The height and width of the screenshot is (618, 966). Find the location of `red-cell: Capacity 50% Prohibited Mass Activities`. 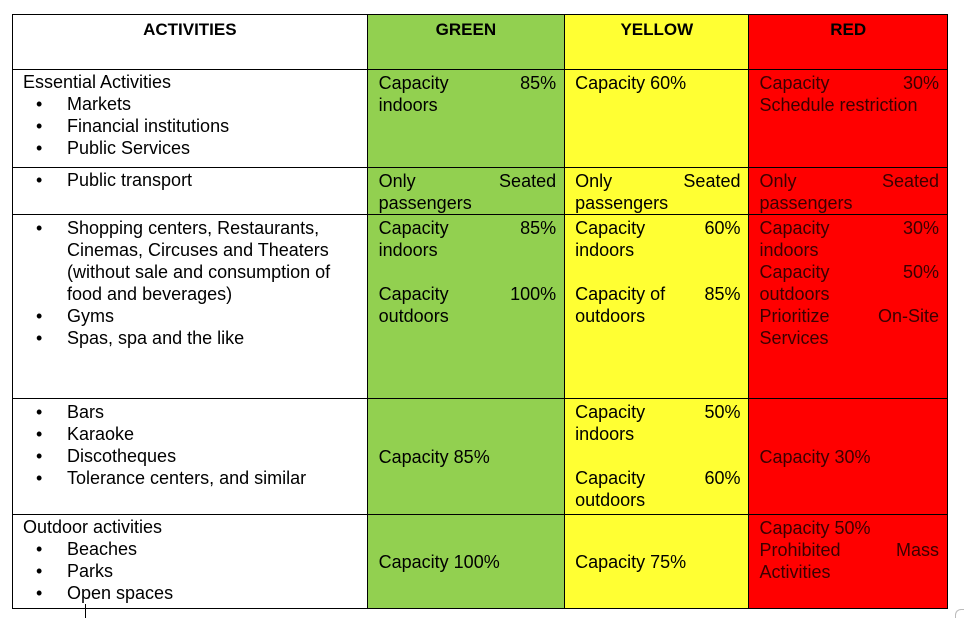

red-cell: Capacity 50% Prohibited Mass Activities is located at coordinates (848, 561).